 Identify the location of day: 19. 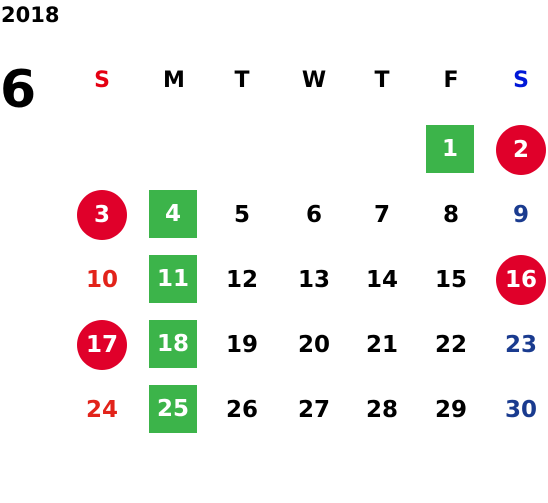
(241, 345).